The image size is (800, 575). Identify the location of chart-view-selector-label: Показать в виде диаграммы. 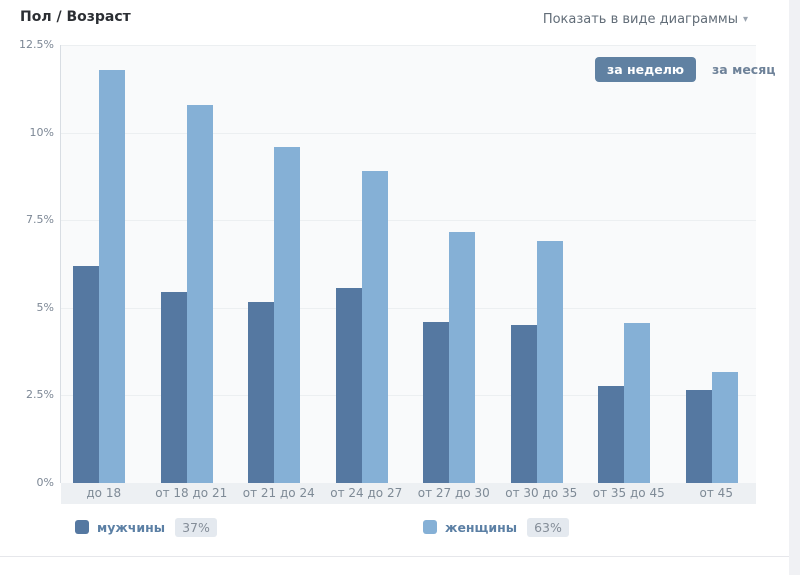
(640, 19).